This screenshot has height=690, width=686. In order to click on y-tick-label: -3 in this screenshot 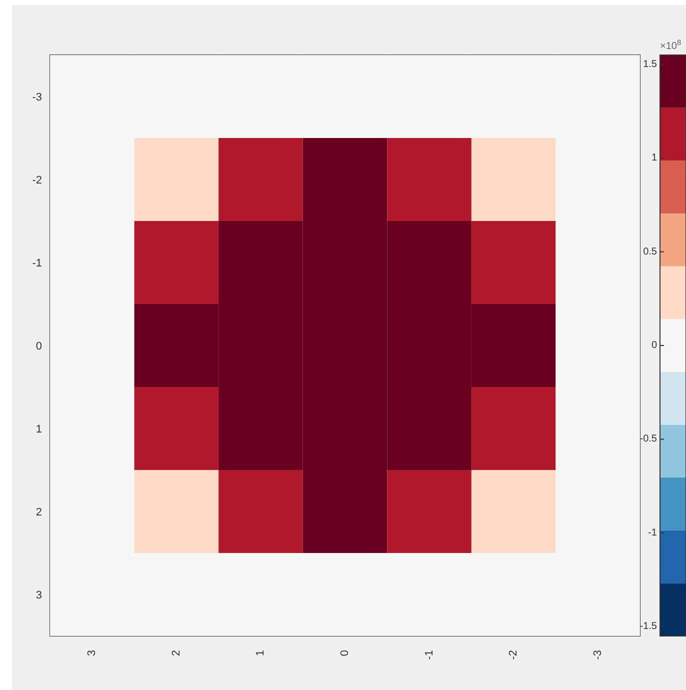, I will do `click(37, 97)`.